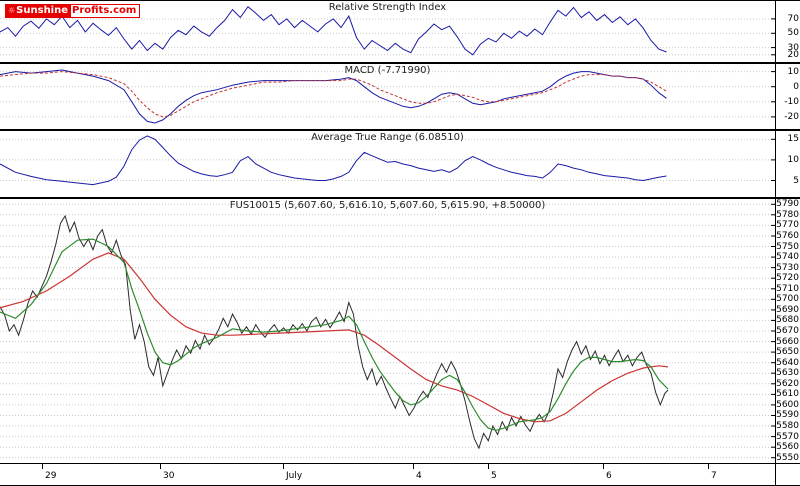 The height and width of the screenshot is (486, 800). What do you see at coordinates (787, 404) in the screenshot?
I see `y-tick-label: 5600` at bounding box center [787, 404].